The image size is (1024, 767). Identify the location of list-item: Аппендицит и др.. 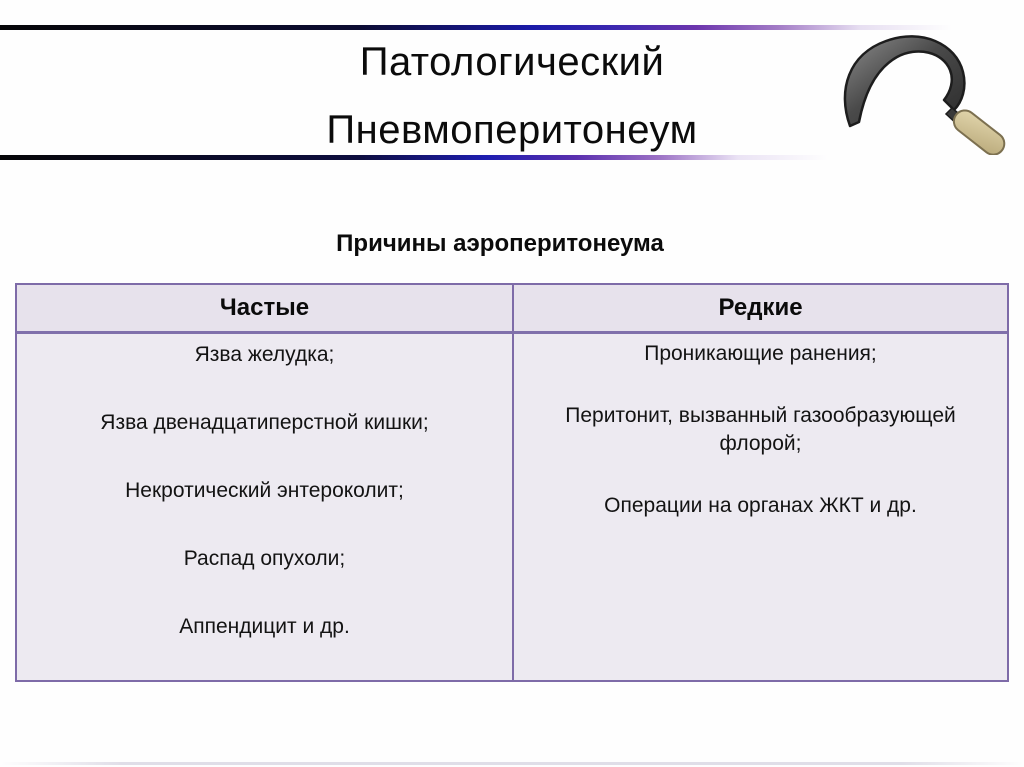
(264, 626).